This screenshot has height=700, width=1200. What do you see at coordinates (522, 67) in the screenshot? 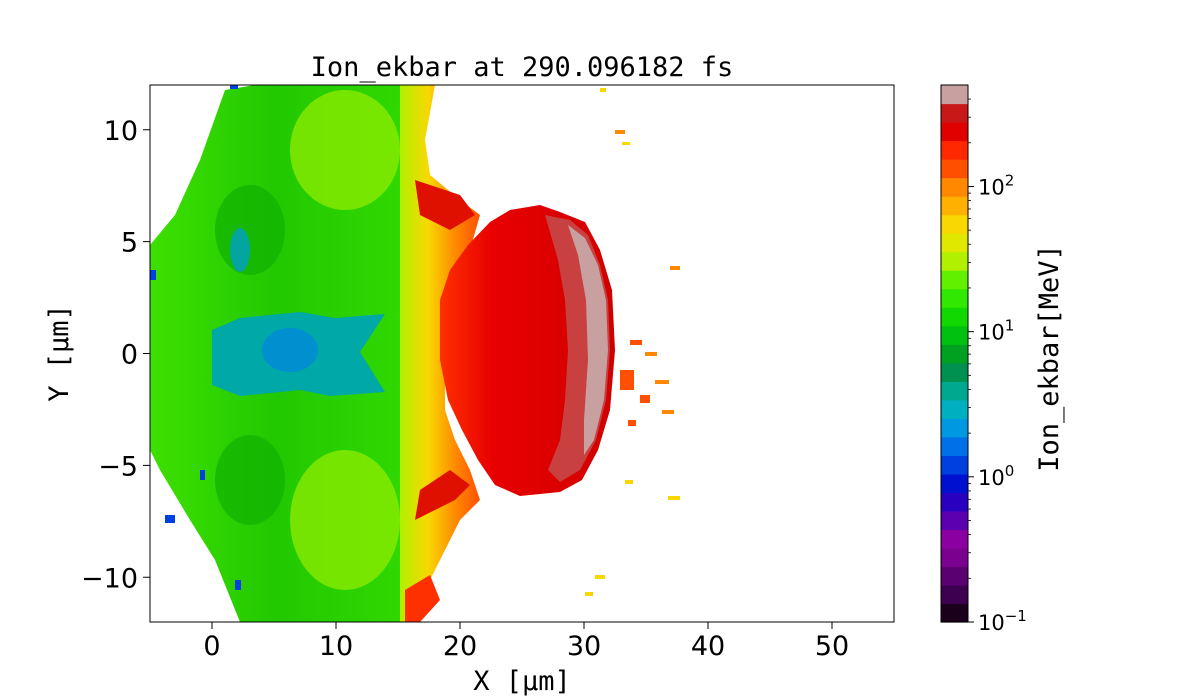
I see `chart-title: Ion_ekbar at 290.096182 fs` at bounding box center [522, 67].